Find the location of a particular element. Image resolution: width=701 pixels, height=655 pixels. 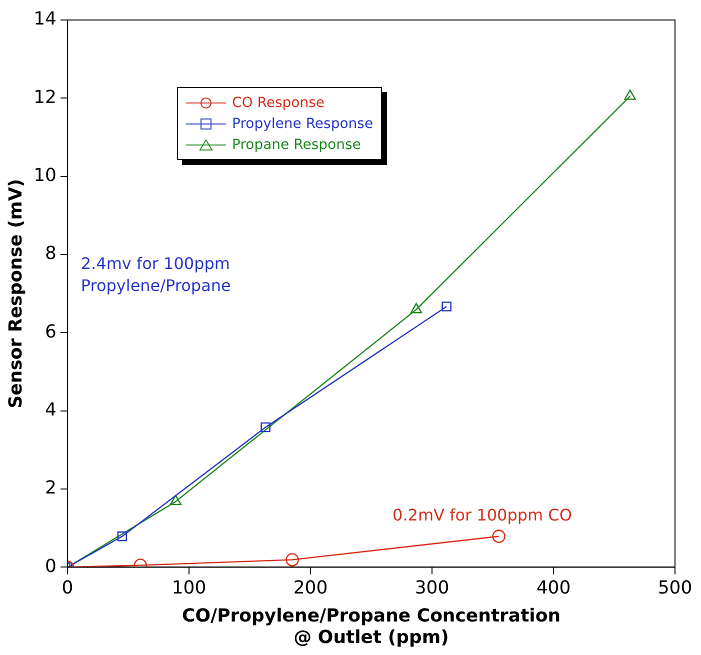

y-tick-label: 14 is located at coordinates (45, 19).